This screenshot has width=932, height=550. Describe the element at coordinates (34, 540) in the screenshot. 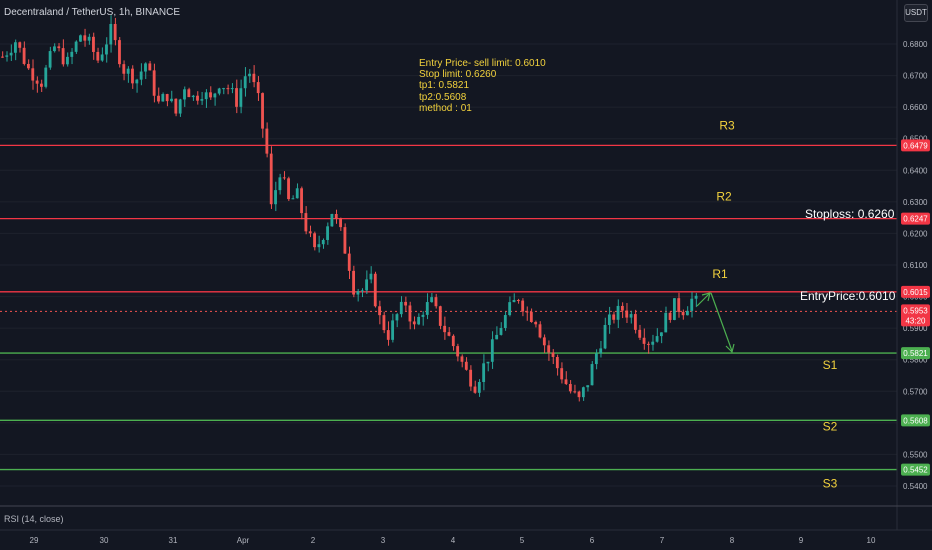

I see `x-tick-label: 29` at that location.